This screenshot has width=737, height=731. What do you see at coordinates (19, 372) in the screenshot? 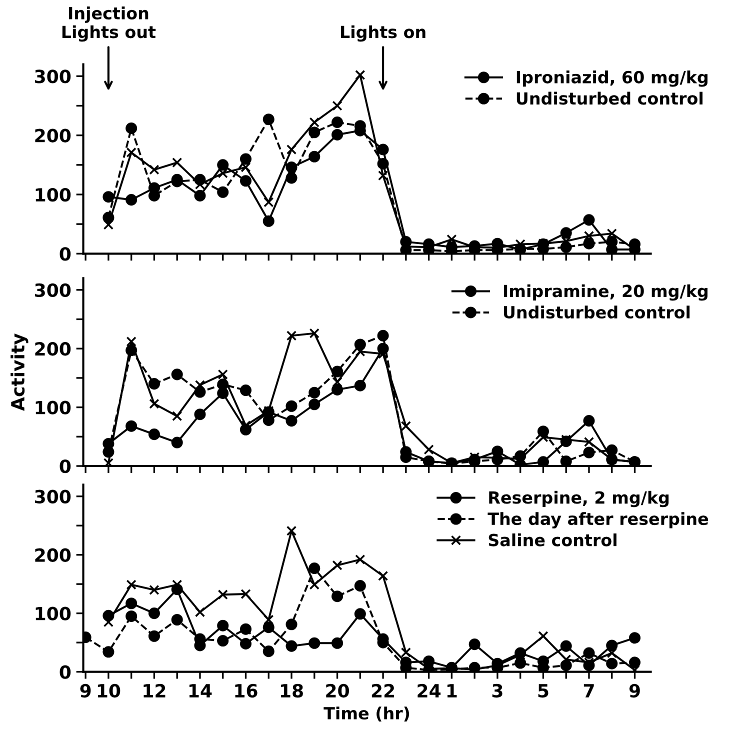
I see `y-axis-title: Activity` at bounding box center [19, 372].